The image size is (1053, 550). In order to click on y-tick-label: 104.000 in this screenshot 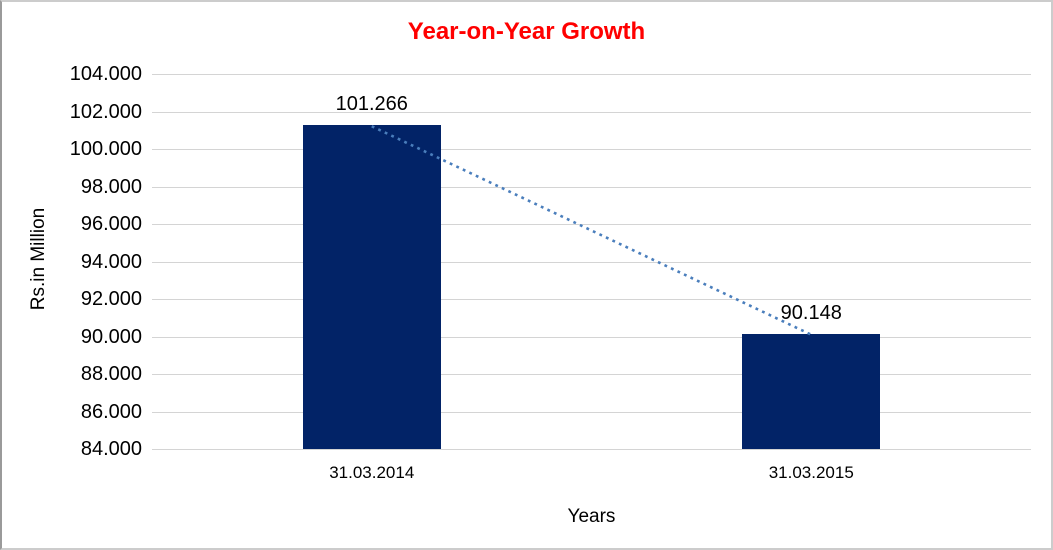, I will do `click(105, 74)`.